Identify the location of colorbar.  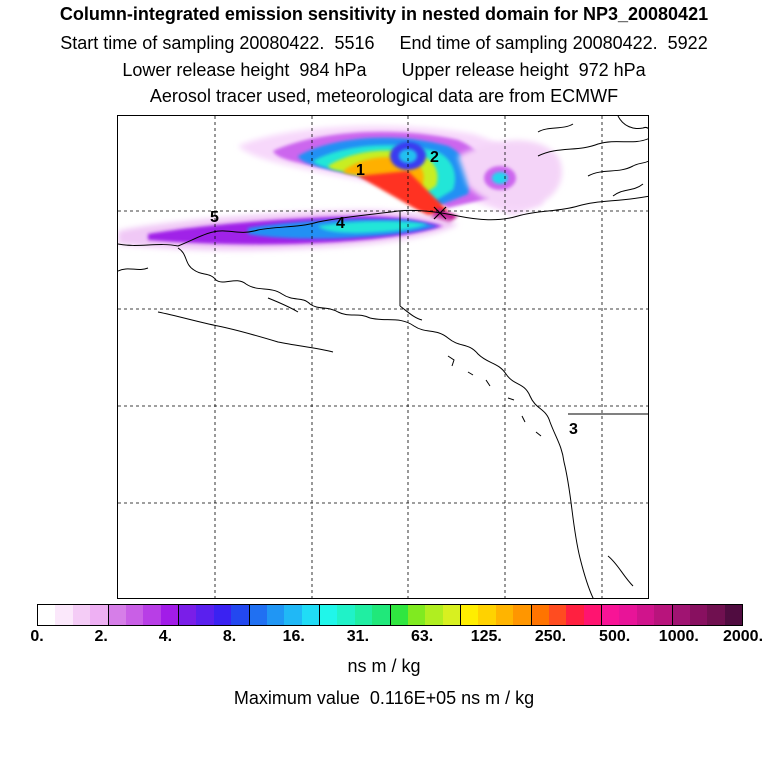
(390, 615).